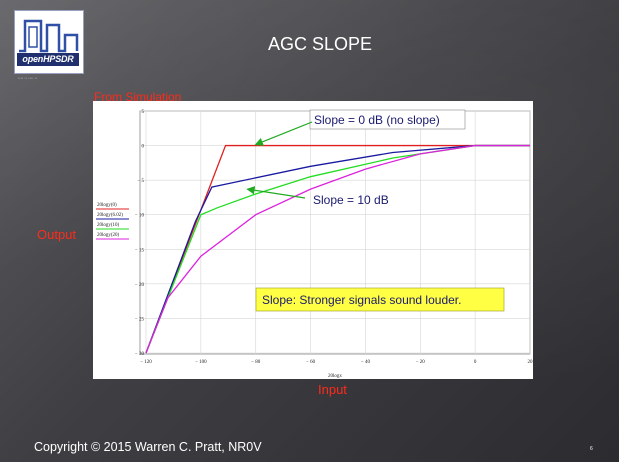 This screenshot has width=619, height=462. What do you see at coordinates (108, 225) in the screenshot?
I see `legend-label-2: 20logy(10)` at bounding box center [108, 225].